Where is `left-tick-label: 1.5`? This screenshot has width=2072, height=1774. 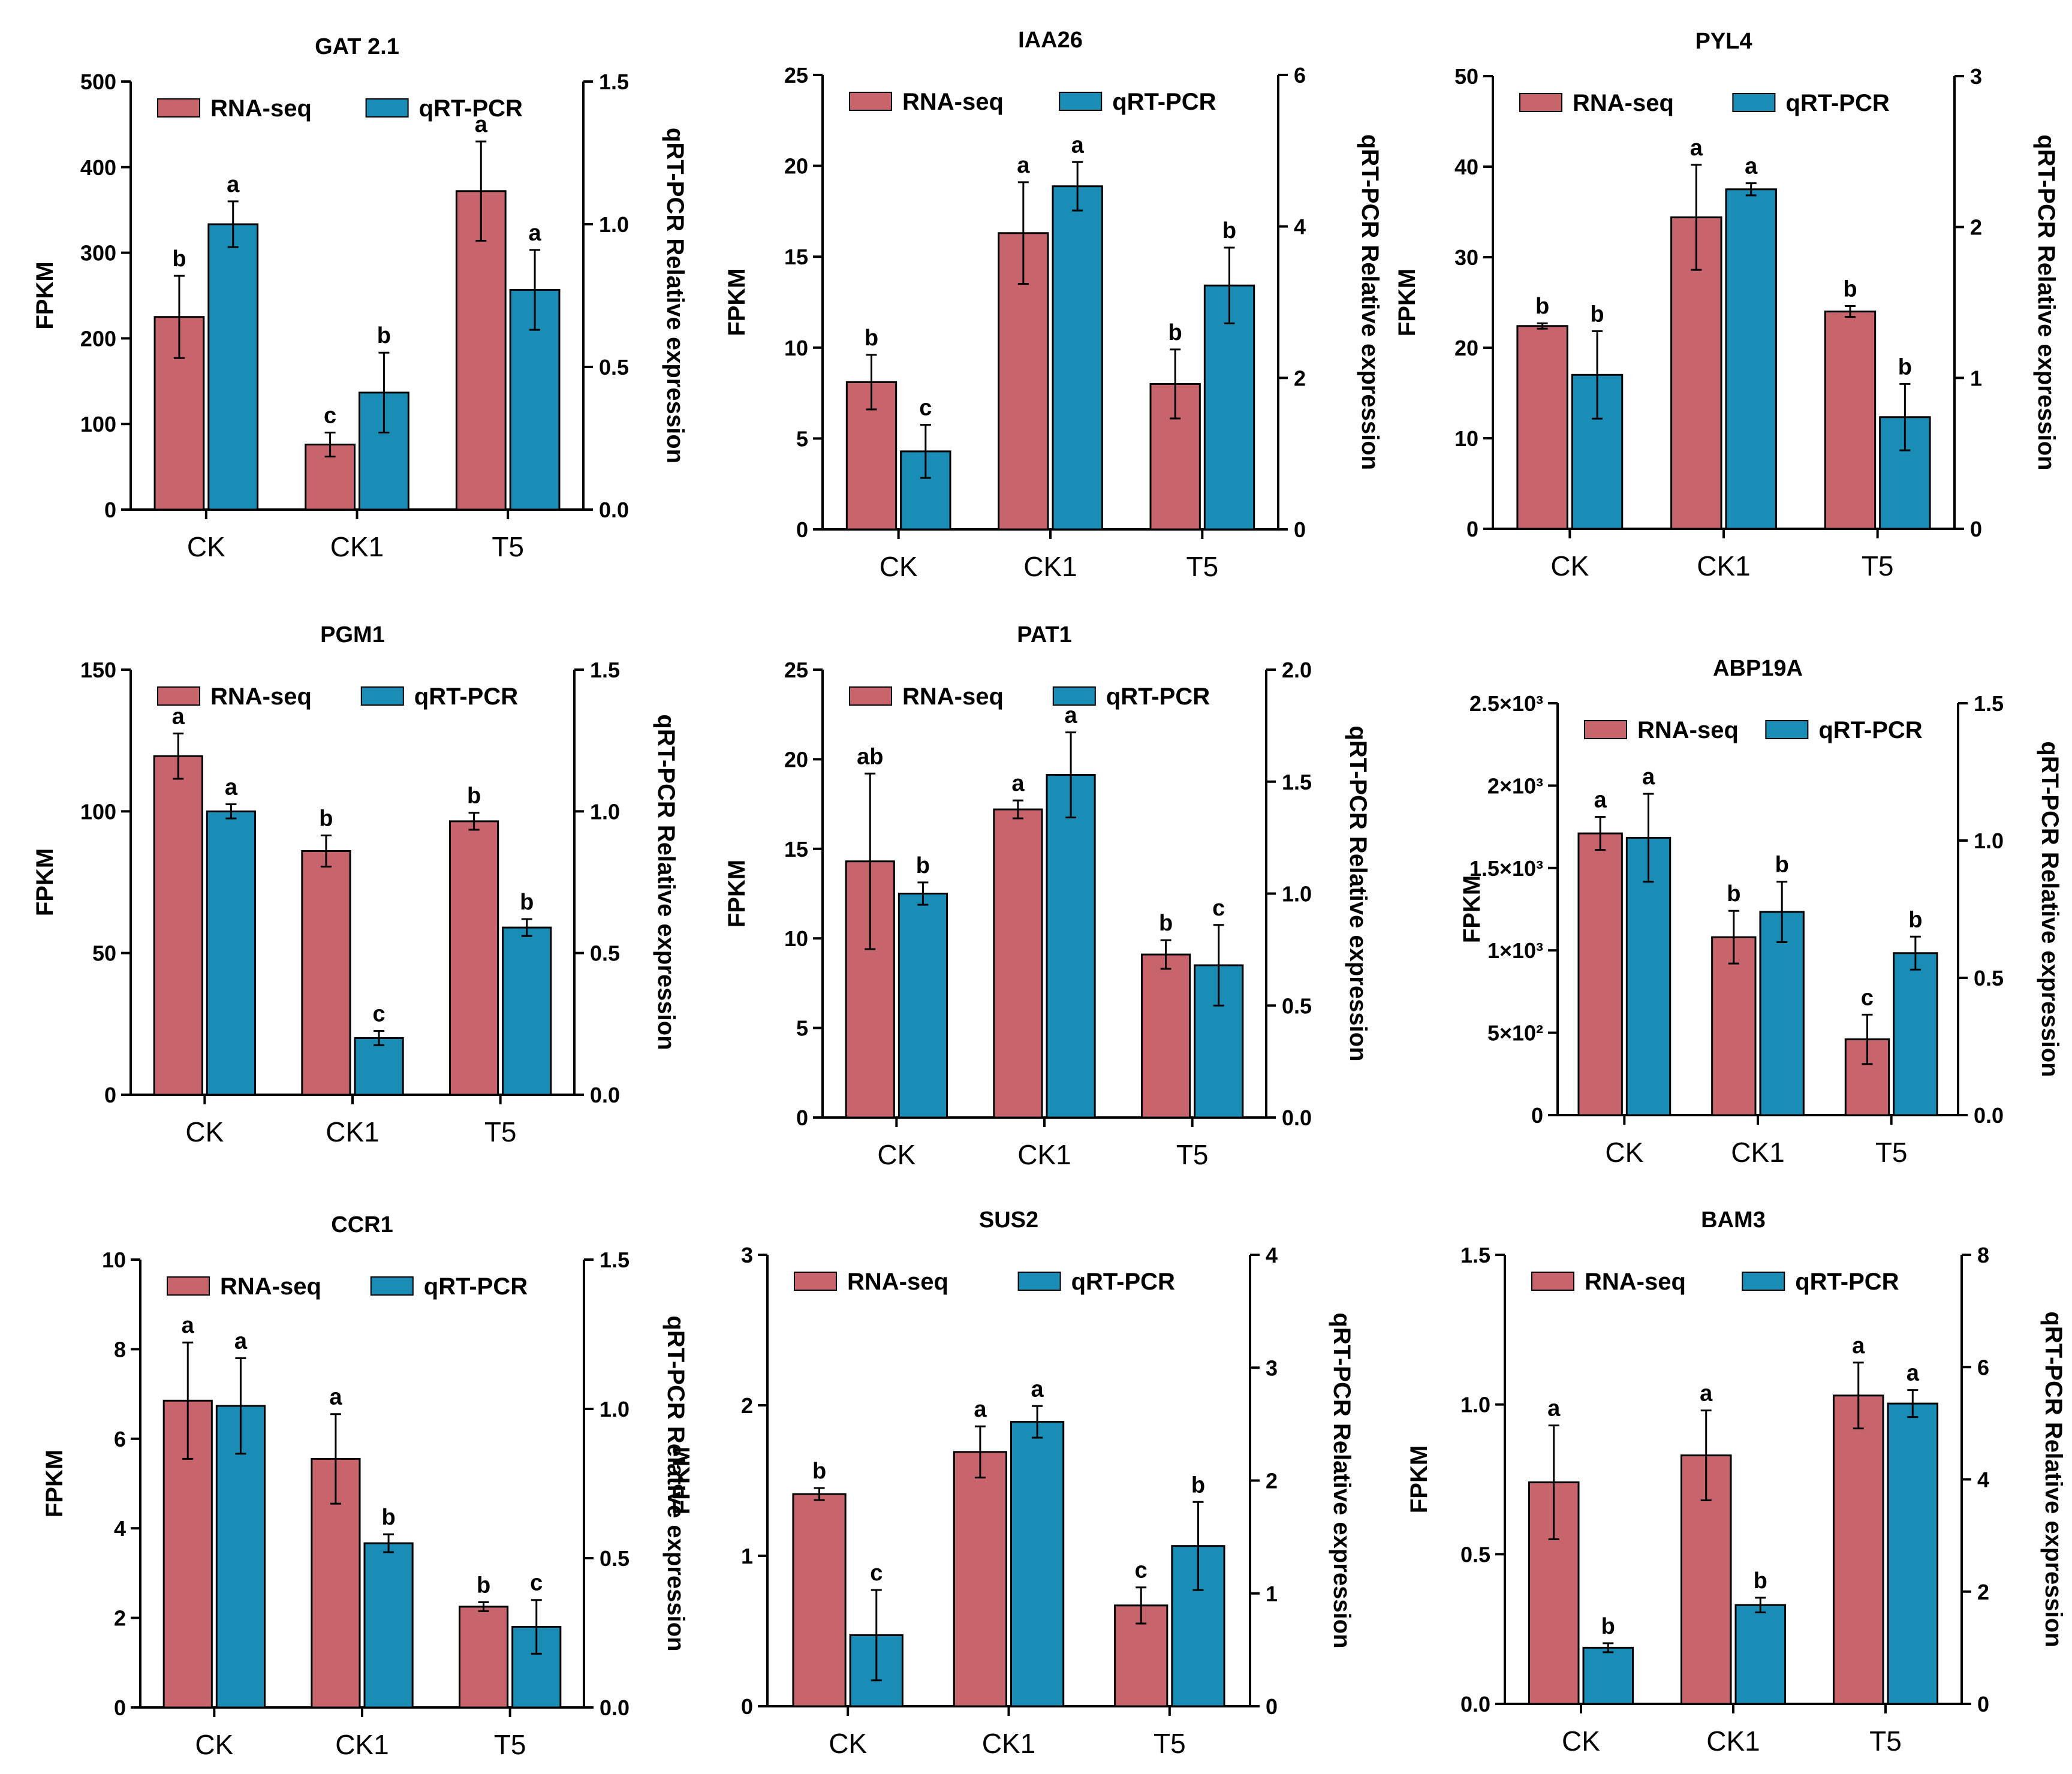
left-tick-label: 1.5 is located at coordinates (1475, 1255).